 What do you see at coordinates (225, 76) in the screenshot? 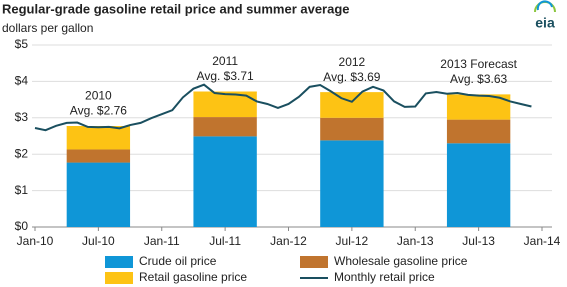
I see `average-label: Avg. $3.71` at bounding box center [225, 76].